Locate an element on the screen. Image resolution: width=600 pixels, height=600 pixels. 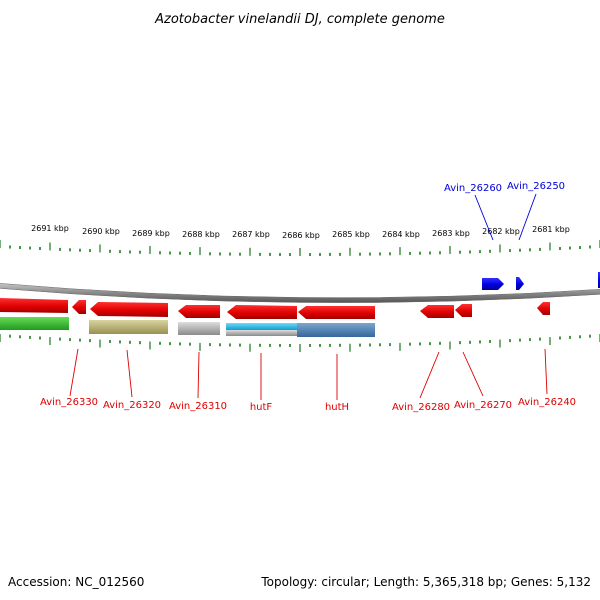
gene-label-avin-26320: Avin_26320 is located at coordinates (132, 405).